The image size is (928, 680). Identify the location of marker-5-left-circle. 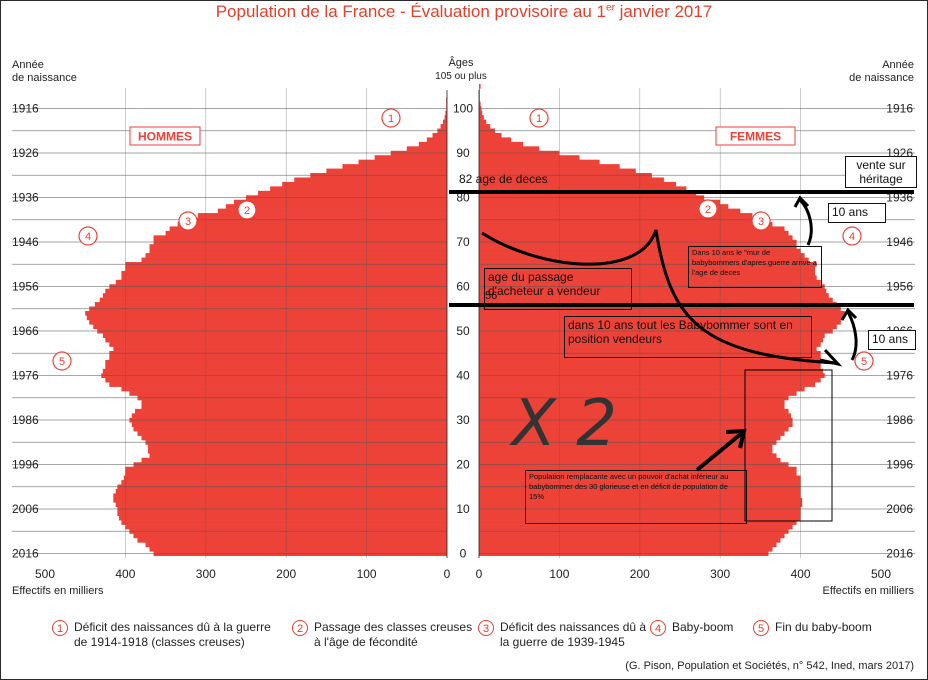
(62, 361).